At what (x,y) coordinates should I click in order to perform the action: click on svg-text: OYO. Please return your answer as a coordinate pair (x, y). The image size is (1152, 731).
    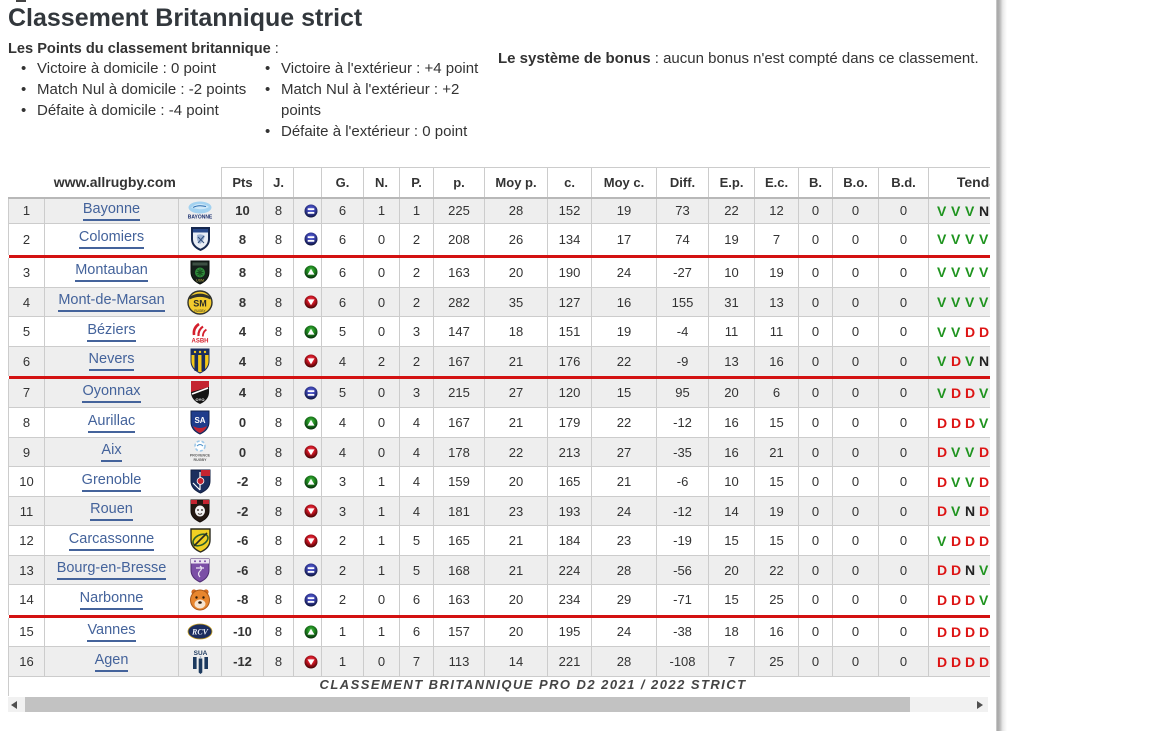
    Looking at the image, I should click on (200, 399).